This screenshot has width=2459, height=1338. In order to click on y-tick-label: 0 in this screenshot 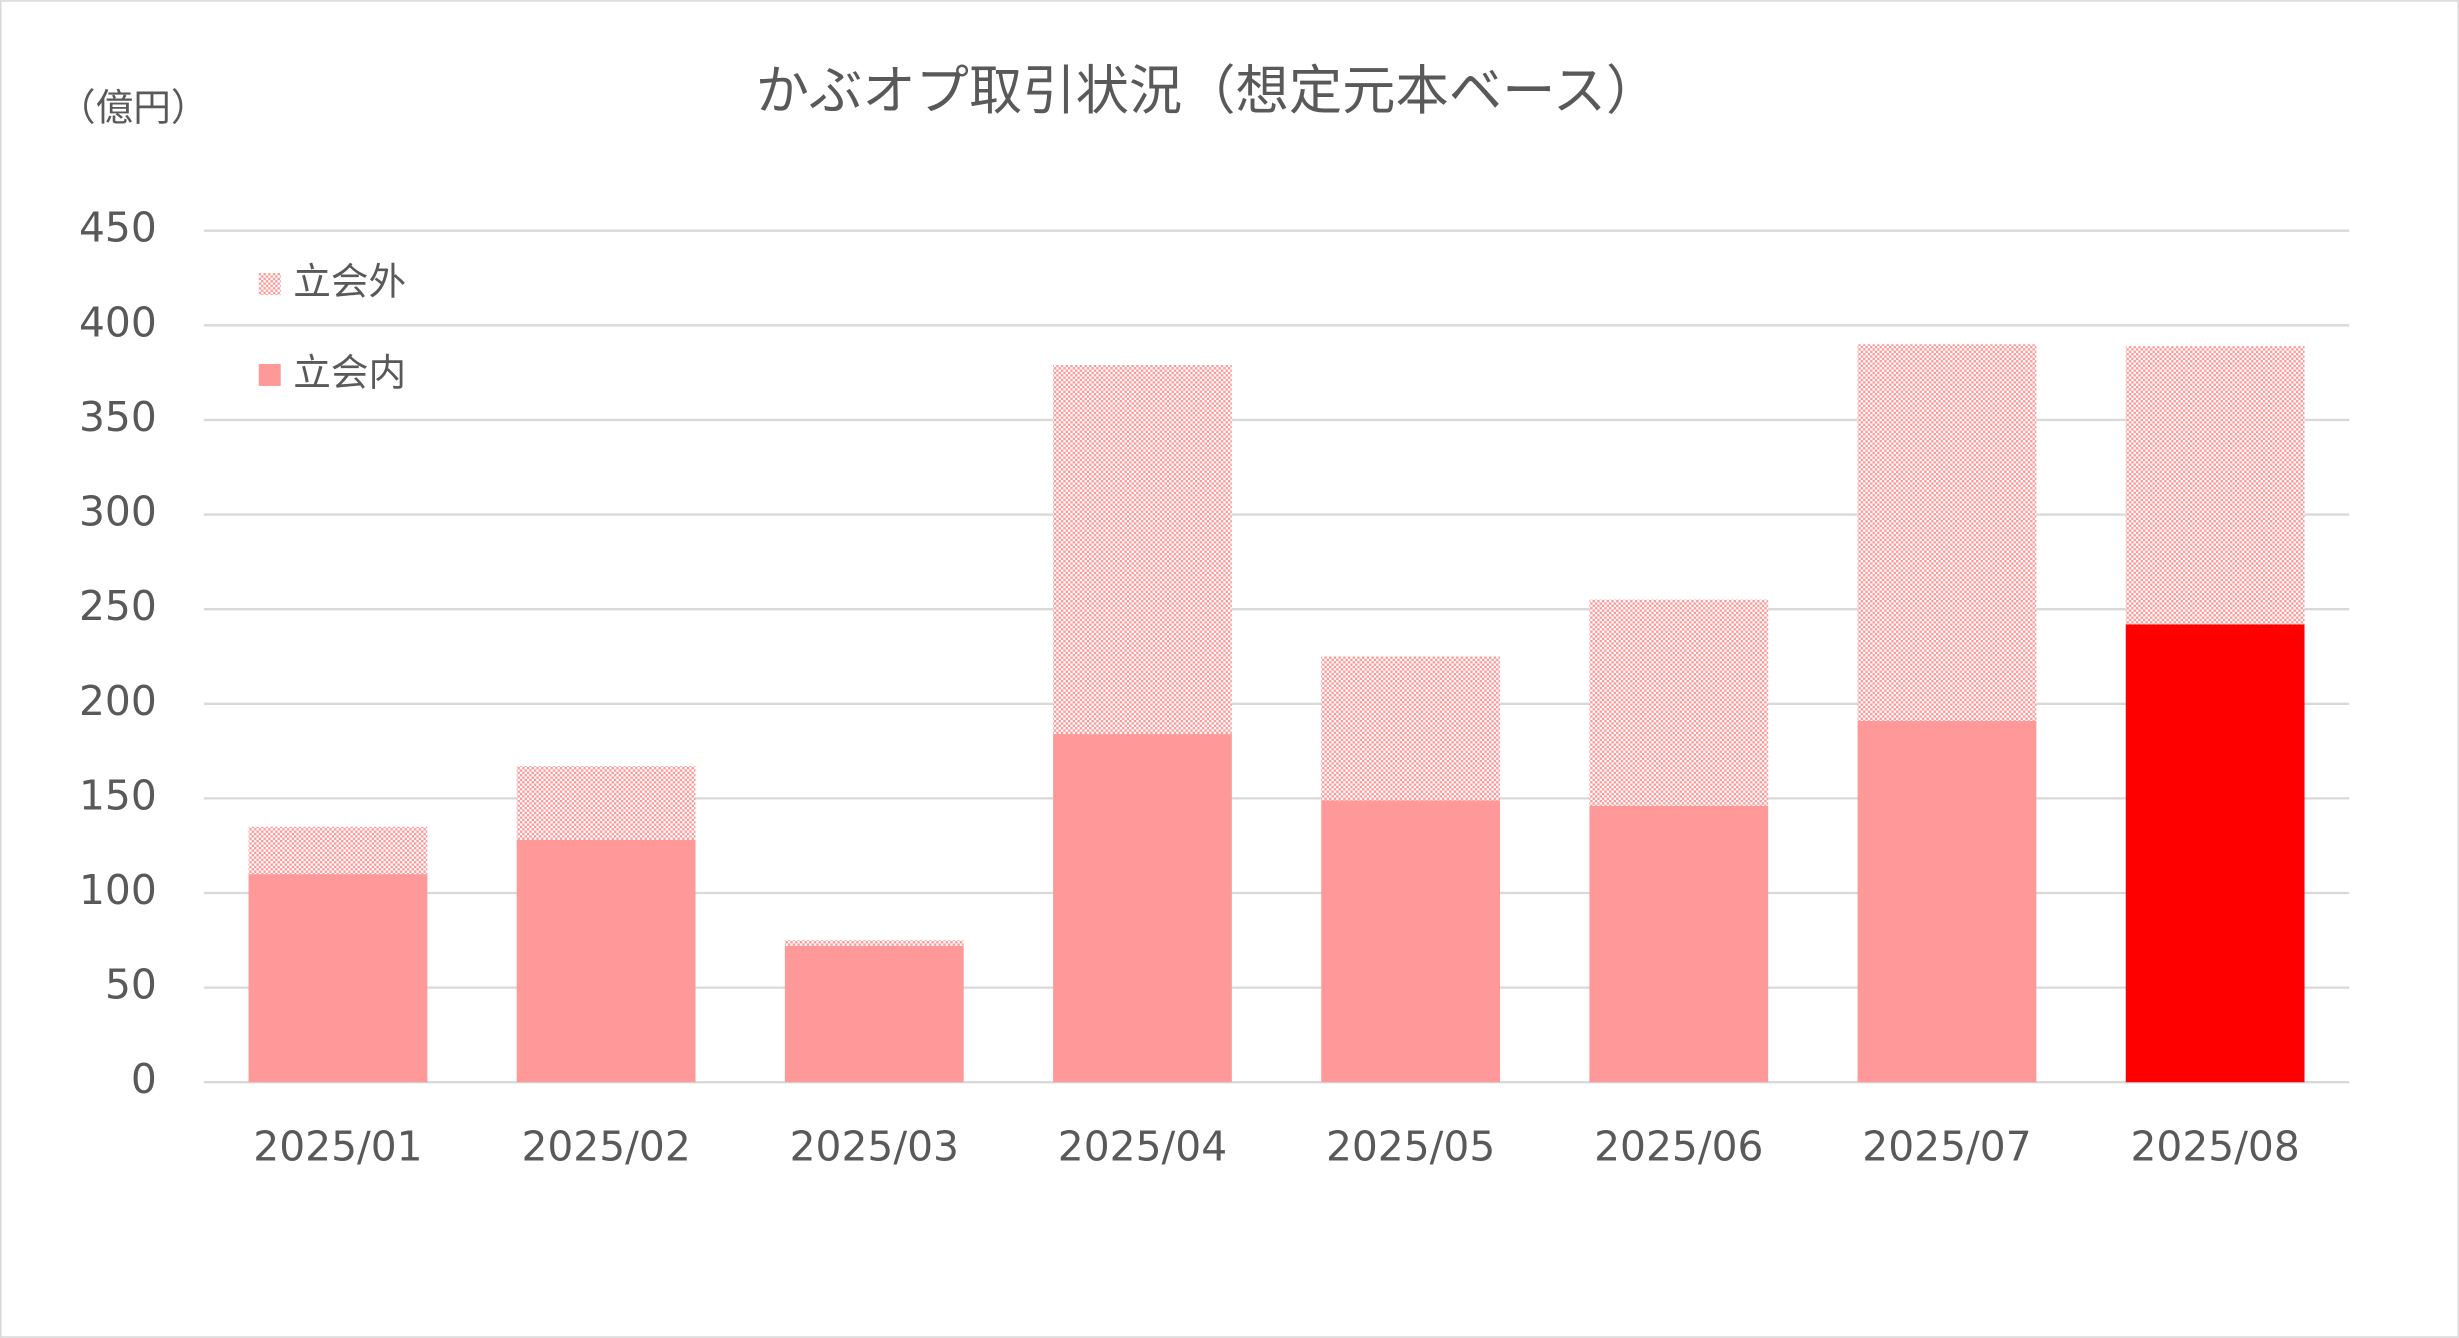, I will do `click(144, 1079)`.